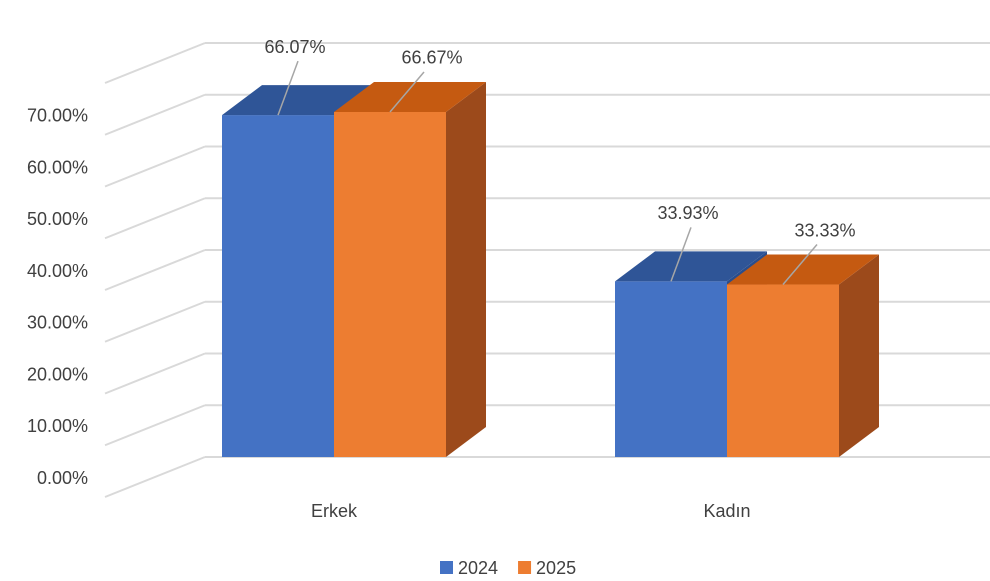 The height and width of the screenshot is (581, 990). What do you see at coordinates (62, 478) in the screenshot?
I see `y-tick-label: 0.00%` at bounding box center [62, 478].